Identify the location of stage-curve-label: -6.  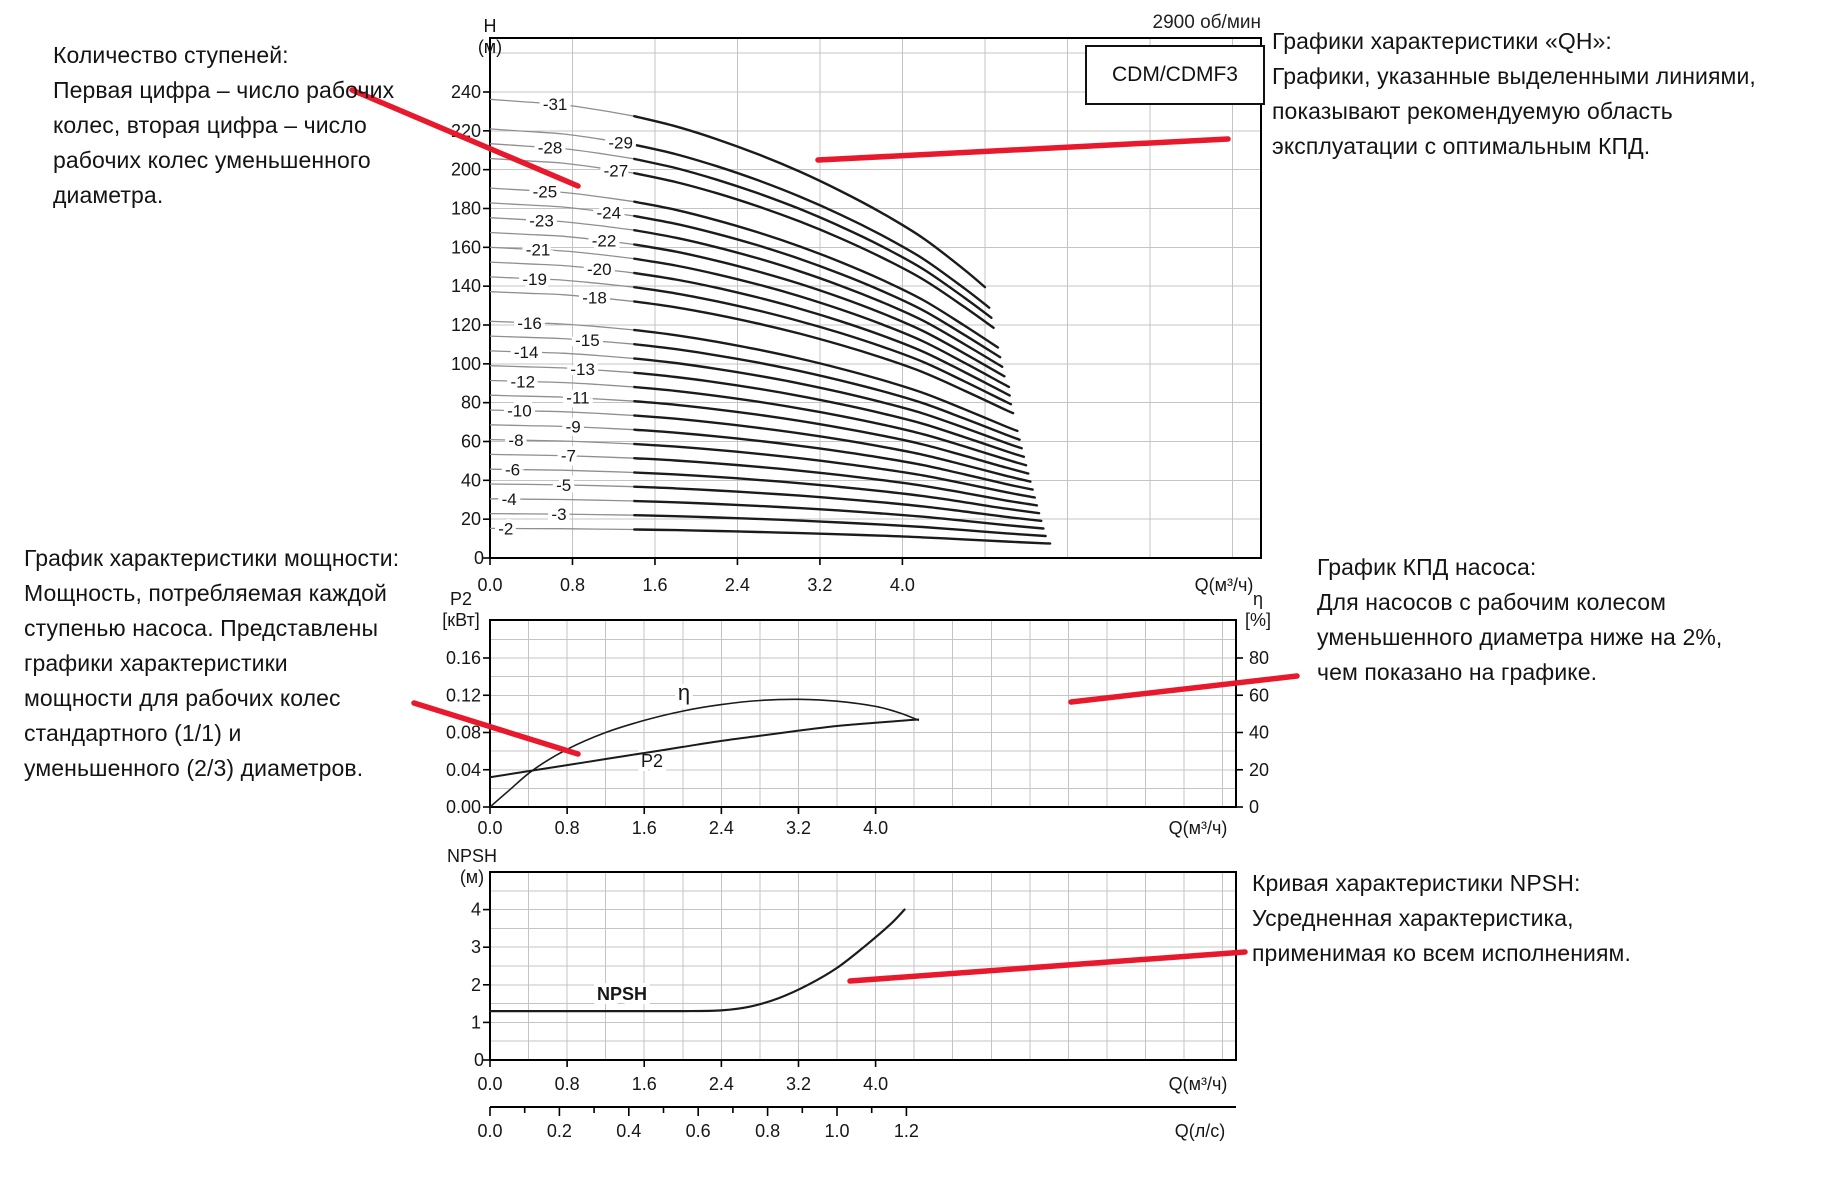
(512, 470).